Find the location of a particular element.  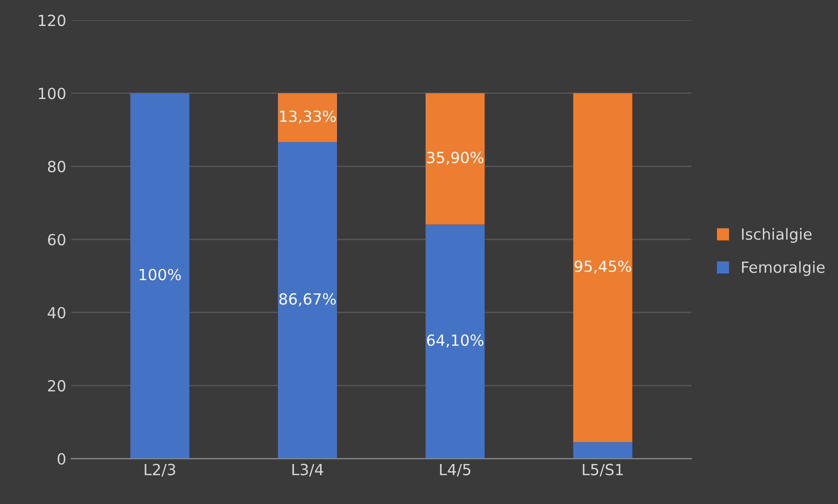

data-label: 35,90% is located at coordinates (455, 158).